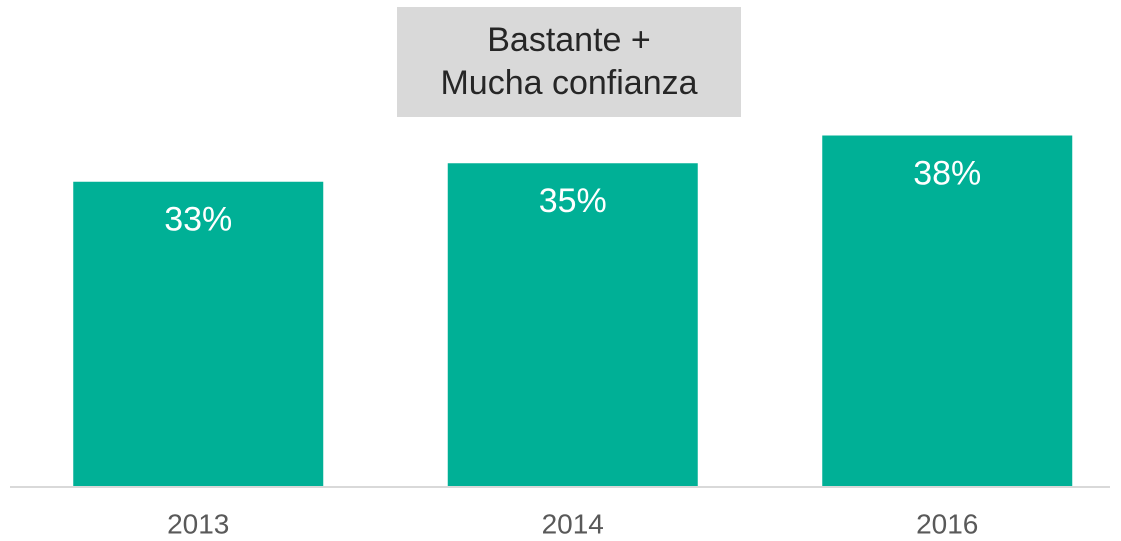 This screenshot has width=1121, height=541. I want to click on value-label: 35%, so click(573, 201).